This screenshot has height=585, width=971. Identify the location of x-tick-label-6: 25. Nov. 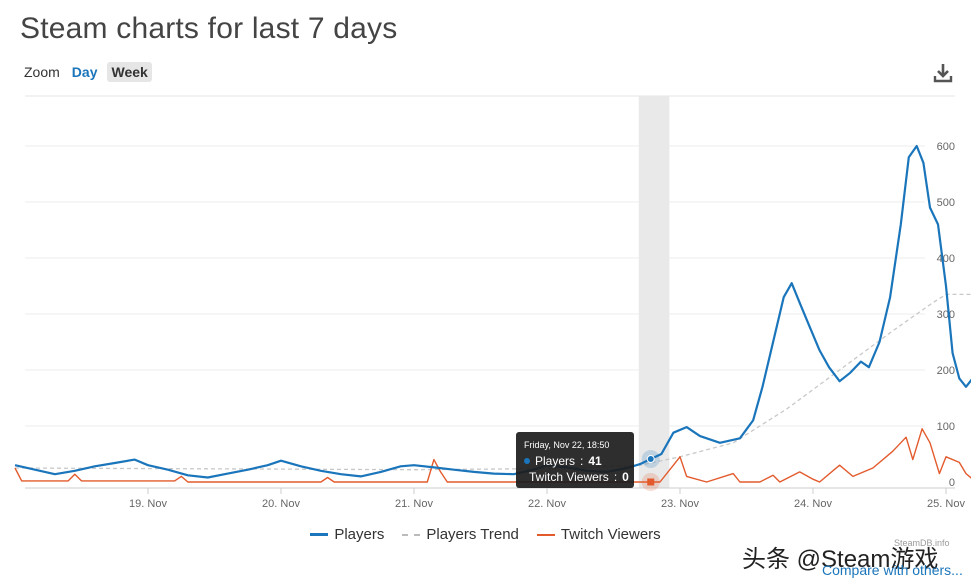
(946, 504).